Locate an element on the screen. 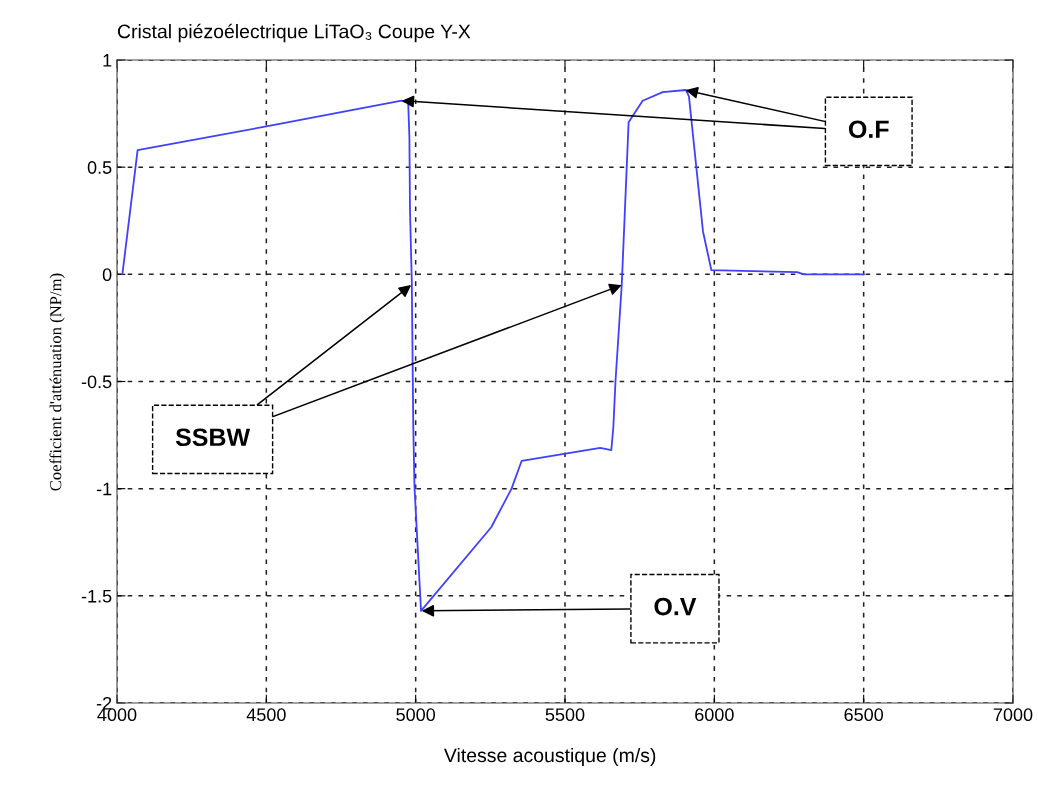 This screenshot has height=796, width=1038. y-tick-label: 0 is located at coordinates (107, 275).